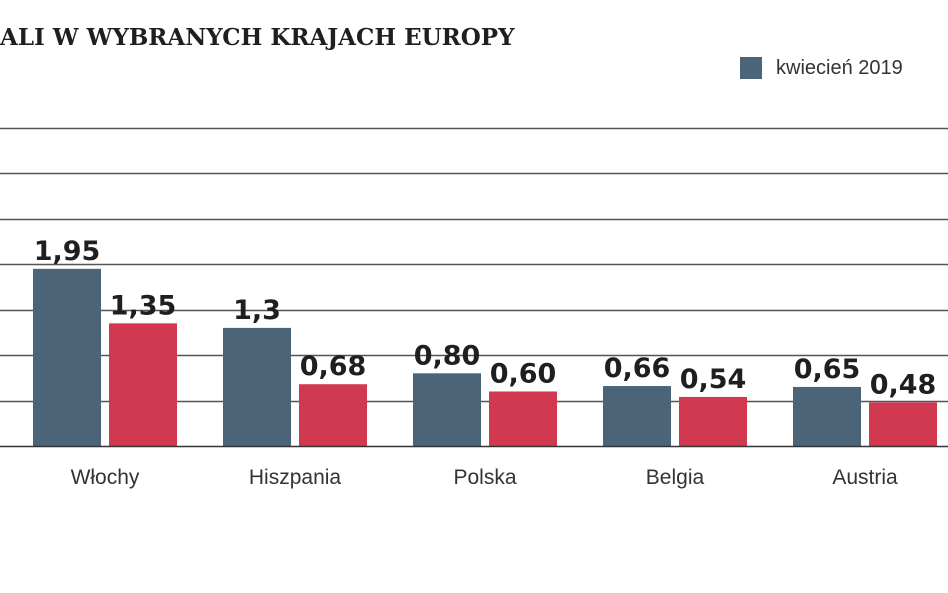 The image size is (948, 593). I want to click on value-label: 0,48, so click(903, 384).